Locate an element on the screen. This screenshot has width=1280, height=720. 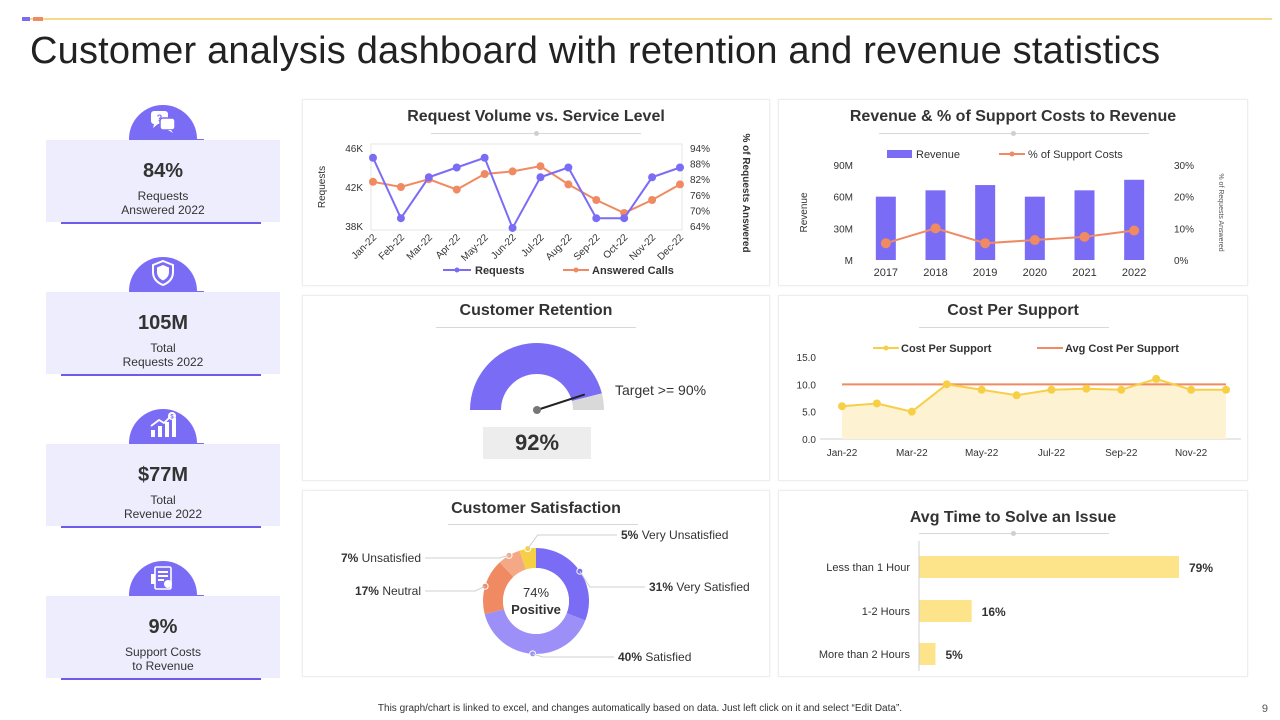
donut-slice is located at coordinates (562, 584).